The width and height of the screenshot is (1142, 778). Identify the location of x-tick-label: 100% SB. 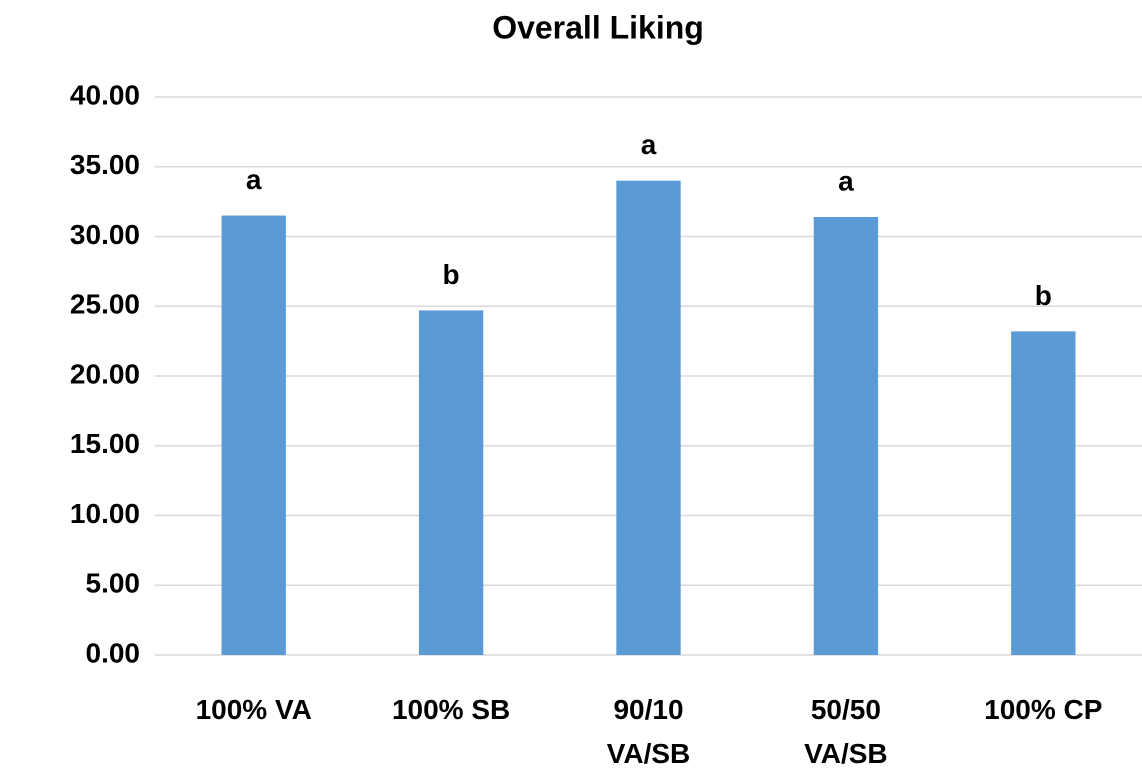
(451, 709).